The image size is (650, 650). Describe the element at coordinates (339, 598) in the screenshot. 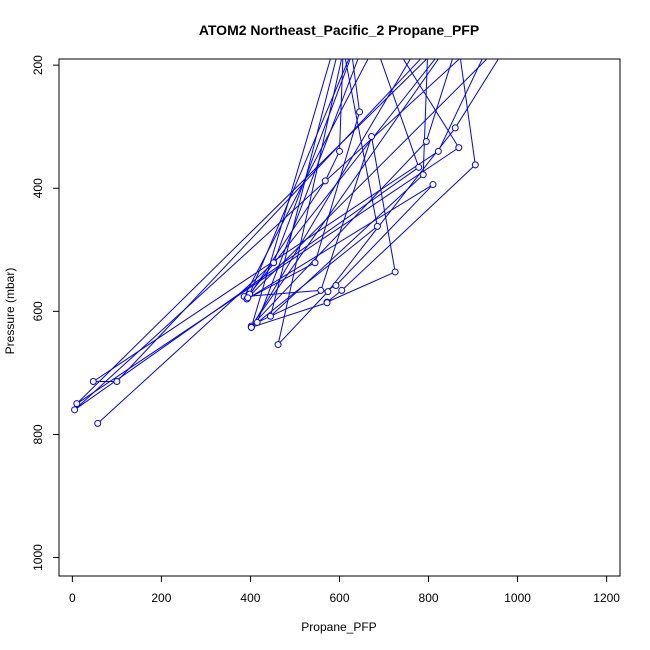

I see `x-tick-label: 600` at that location.